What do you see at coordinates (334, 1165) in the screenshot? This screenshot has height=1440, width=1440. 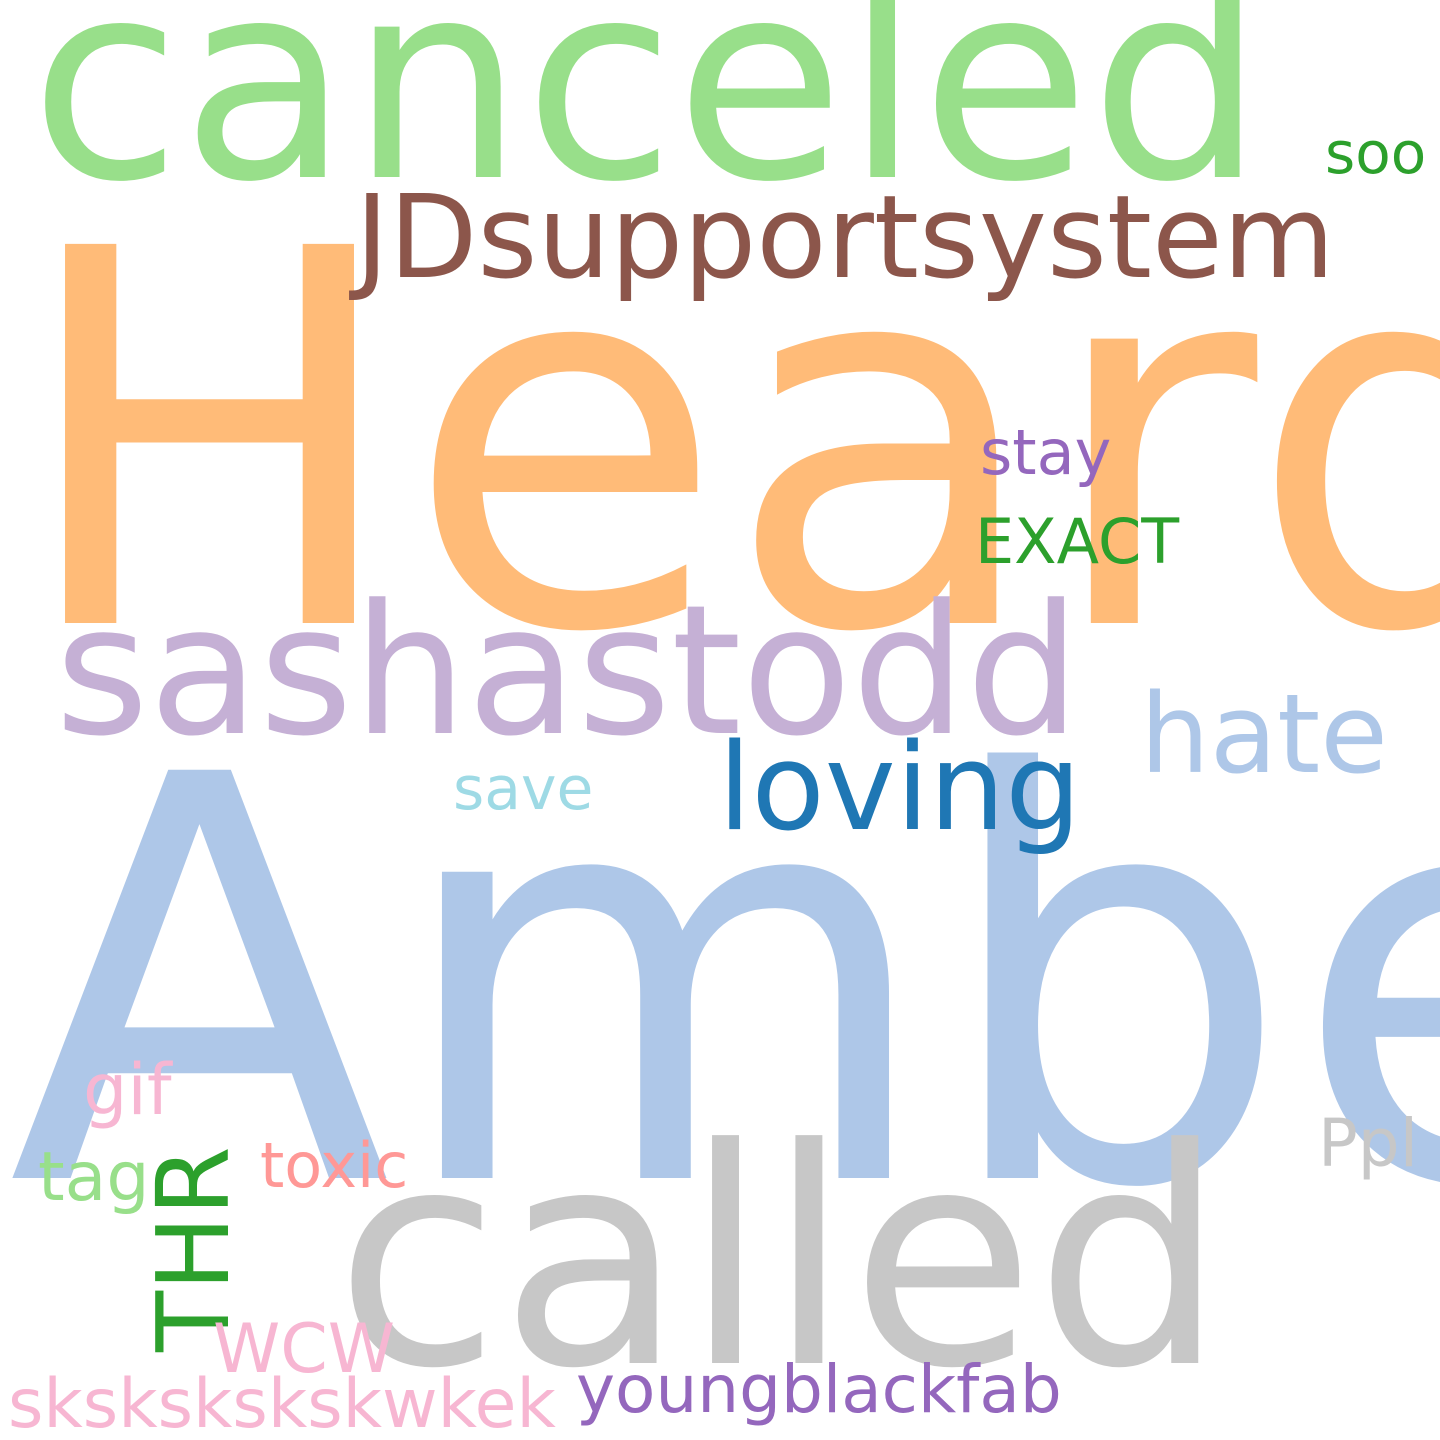 I see `word-toxic: toxic` at bounding box center [334, 1165].